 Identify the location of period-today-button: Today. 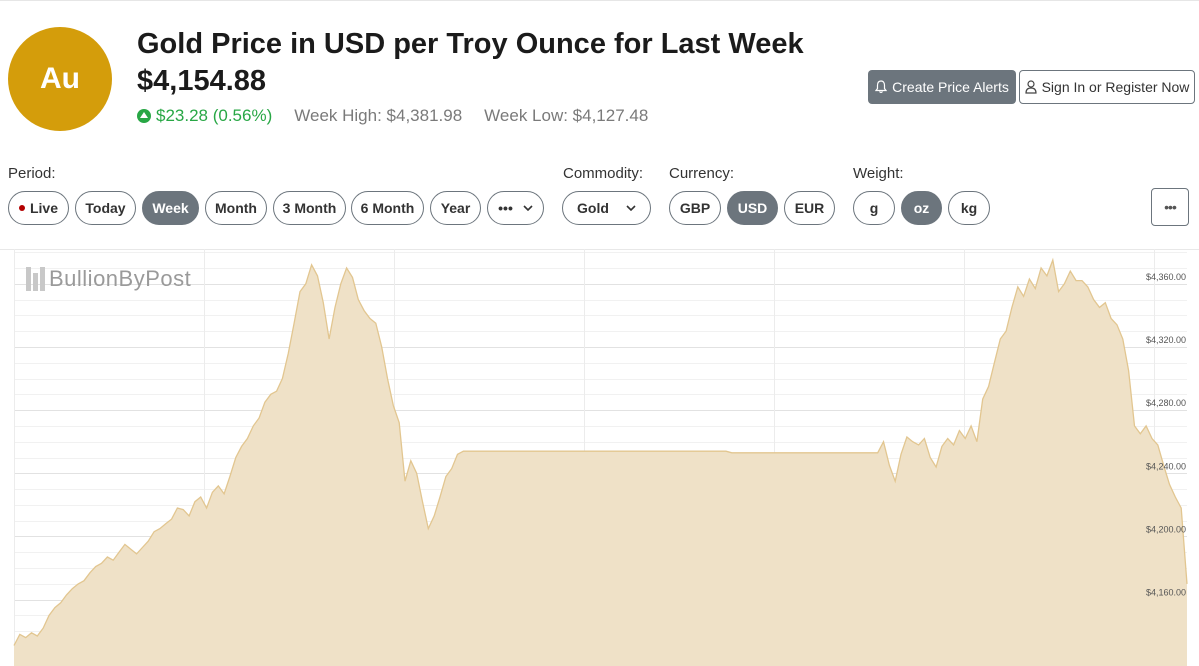
(105, 208).